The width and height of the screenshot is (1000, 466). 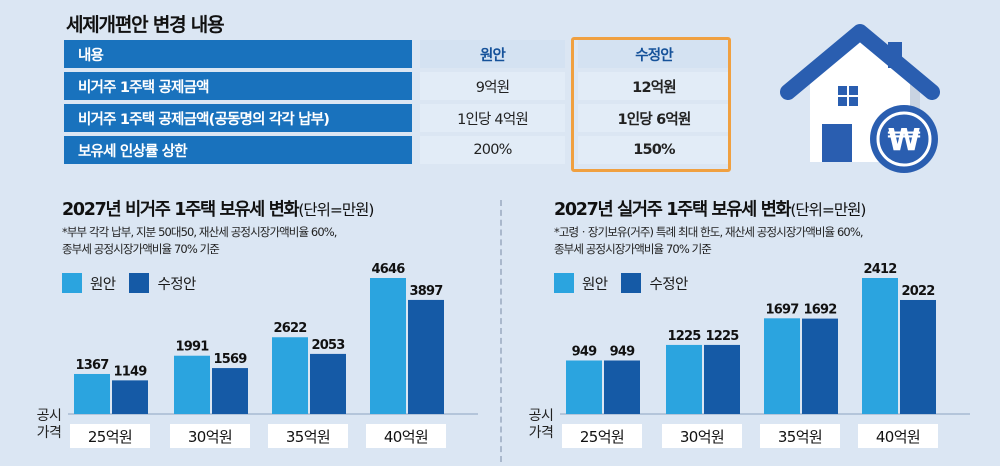 I want to click on bar-value-label: 1367, so click(x=93, y=365).